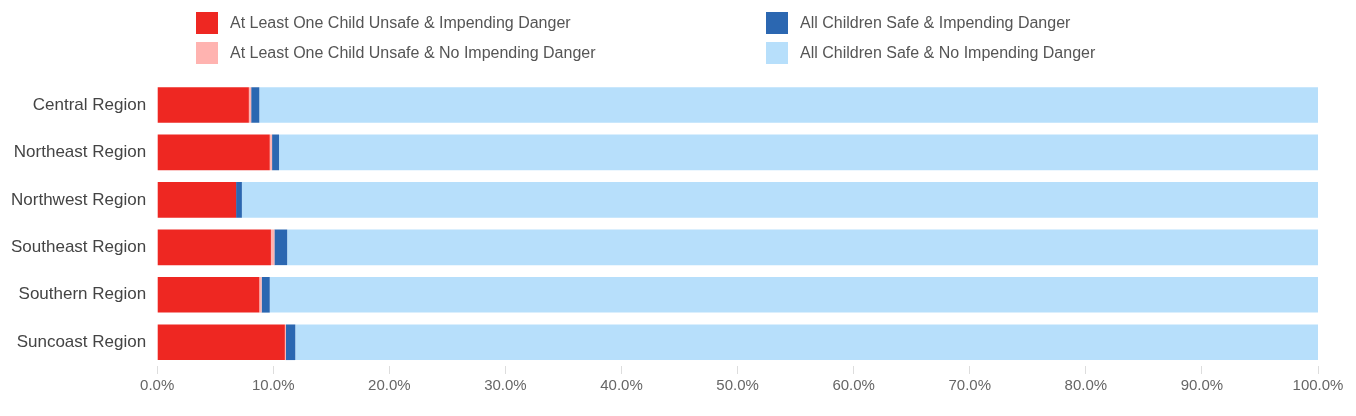 This screenshot has height=416, width=1356. Describe the element at coordinates (79, 199) in the screenshot. I see `y-tick-label: Northwest Region` at that location.